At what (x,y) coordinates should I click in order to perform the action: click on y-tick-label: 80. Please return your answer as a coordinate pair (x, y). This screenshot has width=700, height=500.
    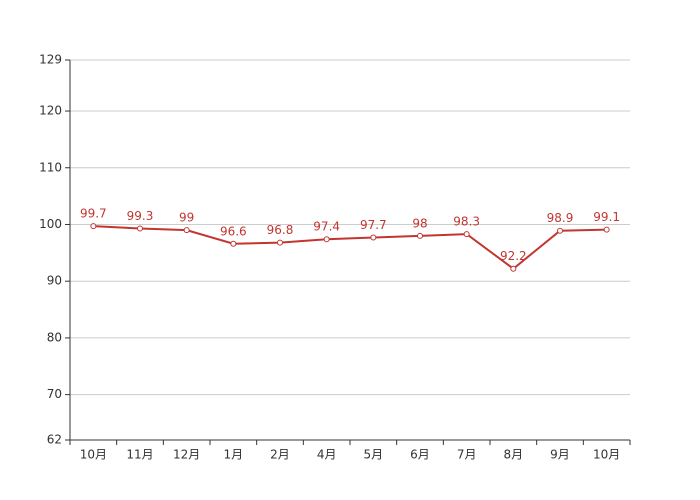
    Looking at the image, I should click on (54, 337).